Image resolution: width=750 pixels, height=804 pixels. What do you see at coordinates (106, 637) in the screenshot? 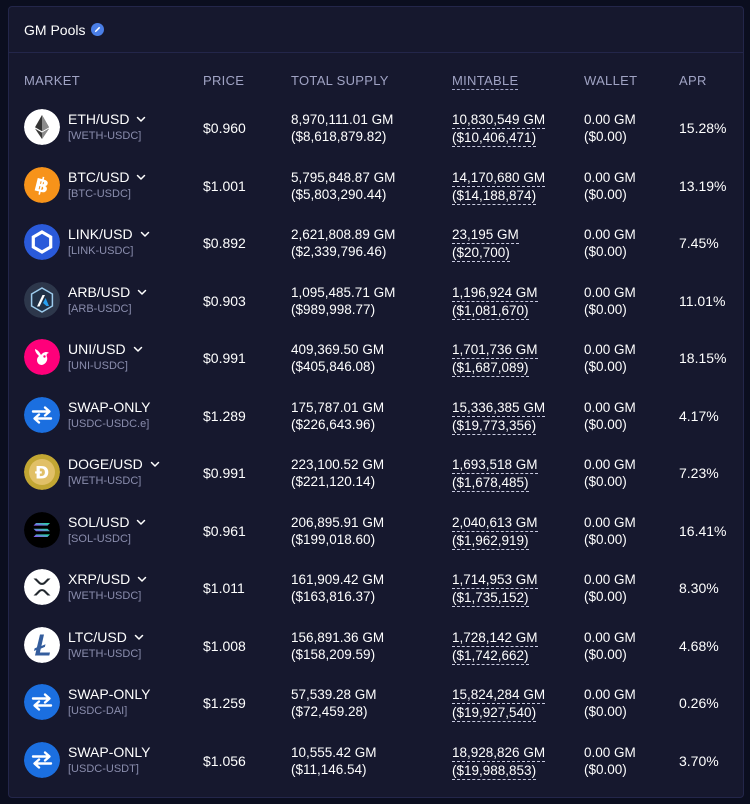
I see `market-name: LTC/USD` at bounding box center [106, 637].